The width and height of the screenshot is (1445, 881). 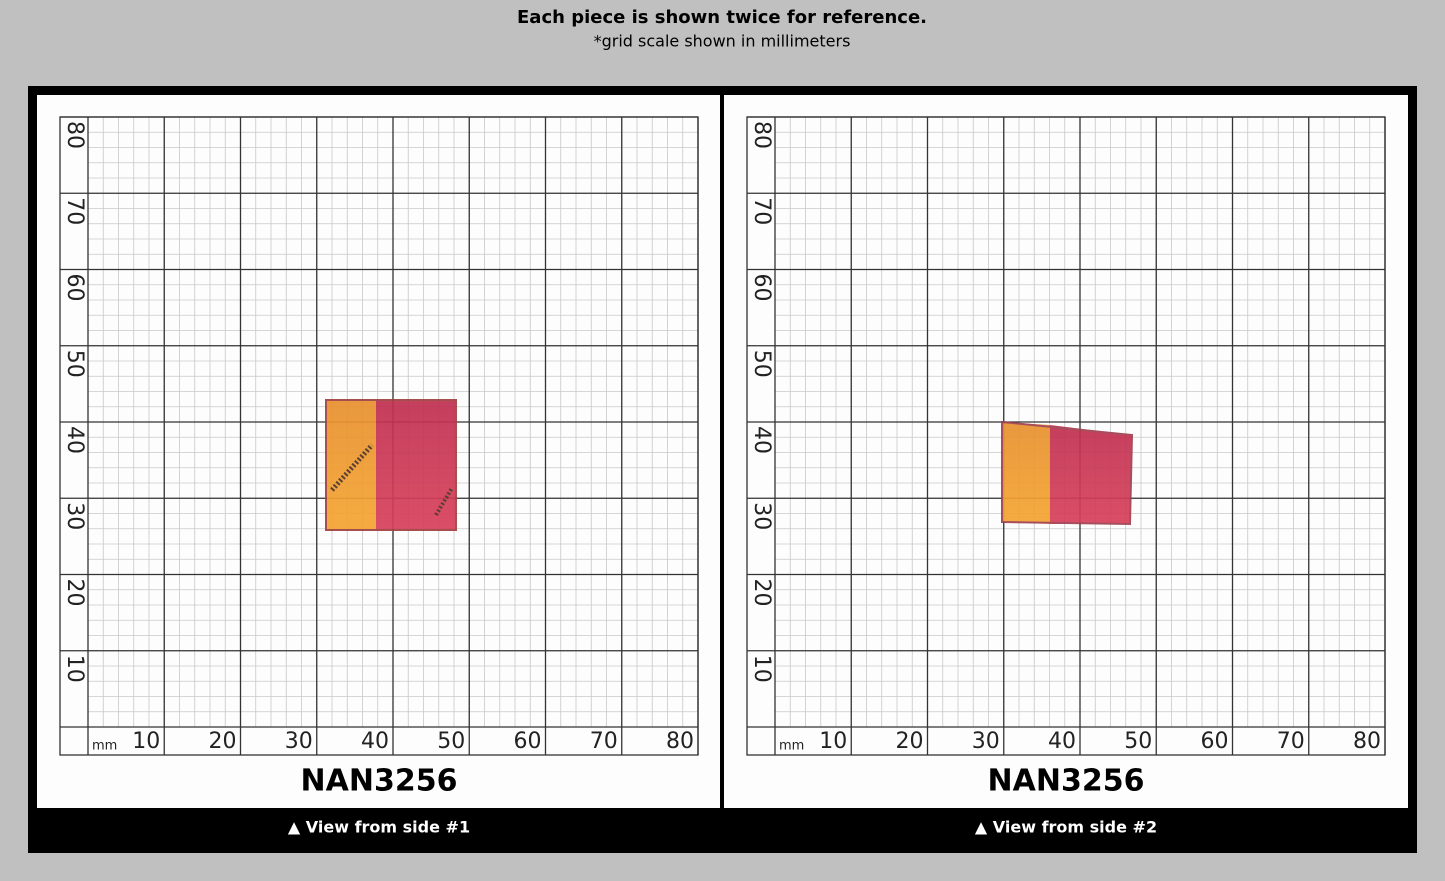 What do you see at coordinates (379, 827) in the screenshot?
I see `view-caption: ▲ View from side #1` at bounding box center [379, 827].